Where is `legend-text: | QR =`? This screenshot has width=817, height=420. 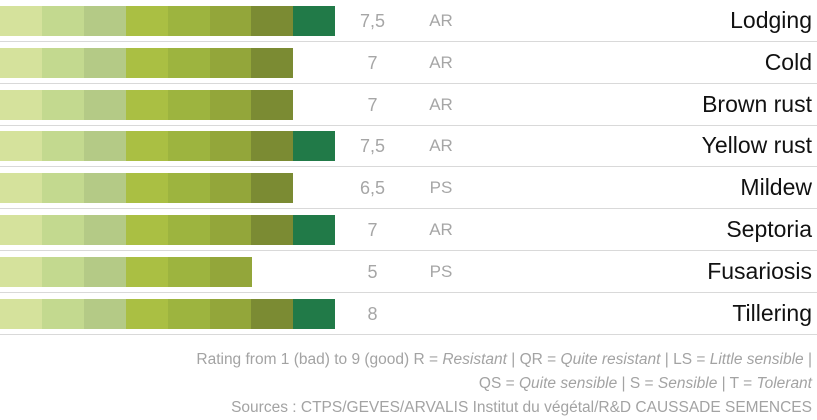
legend-text: | QR = is located at coordinates (533, 359).